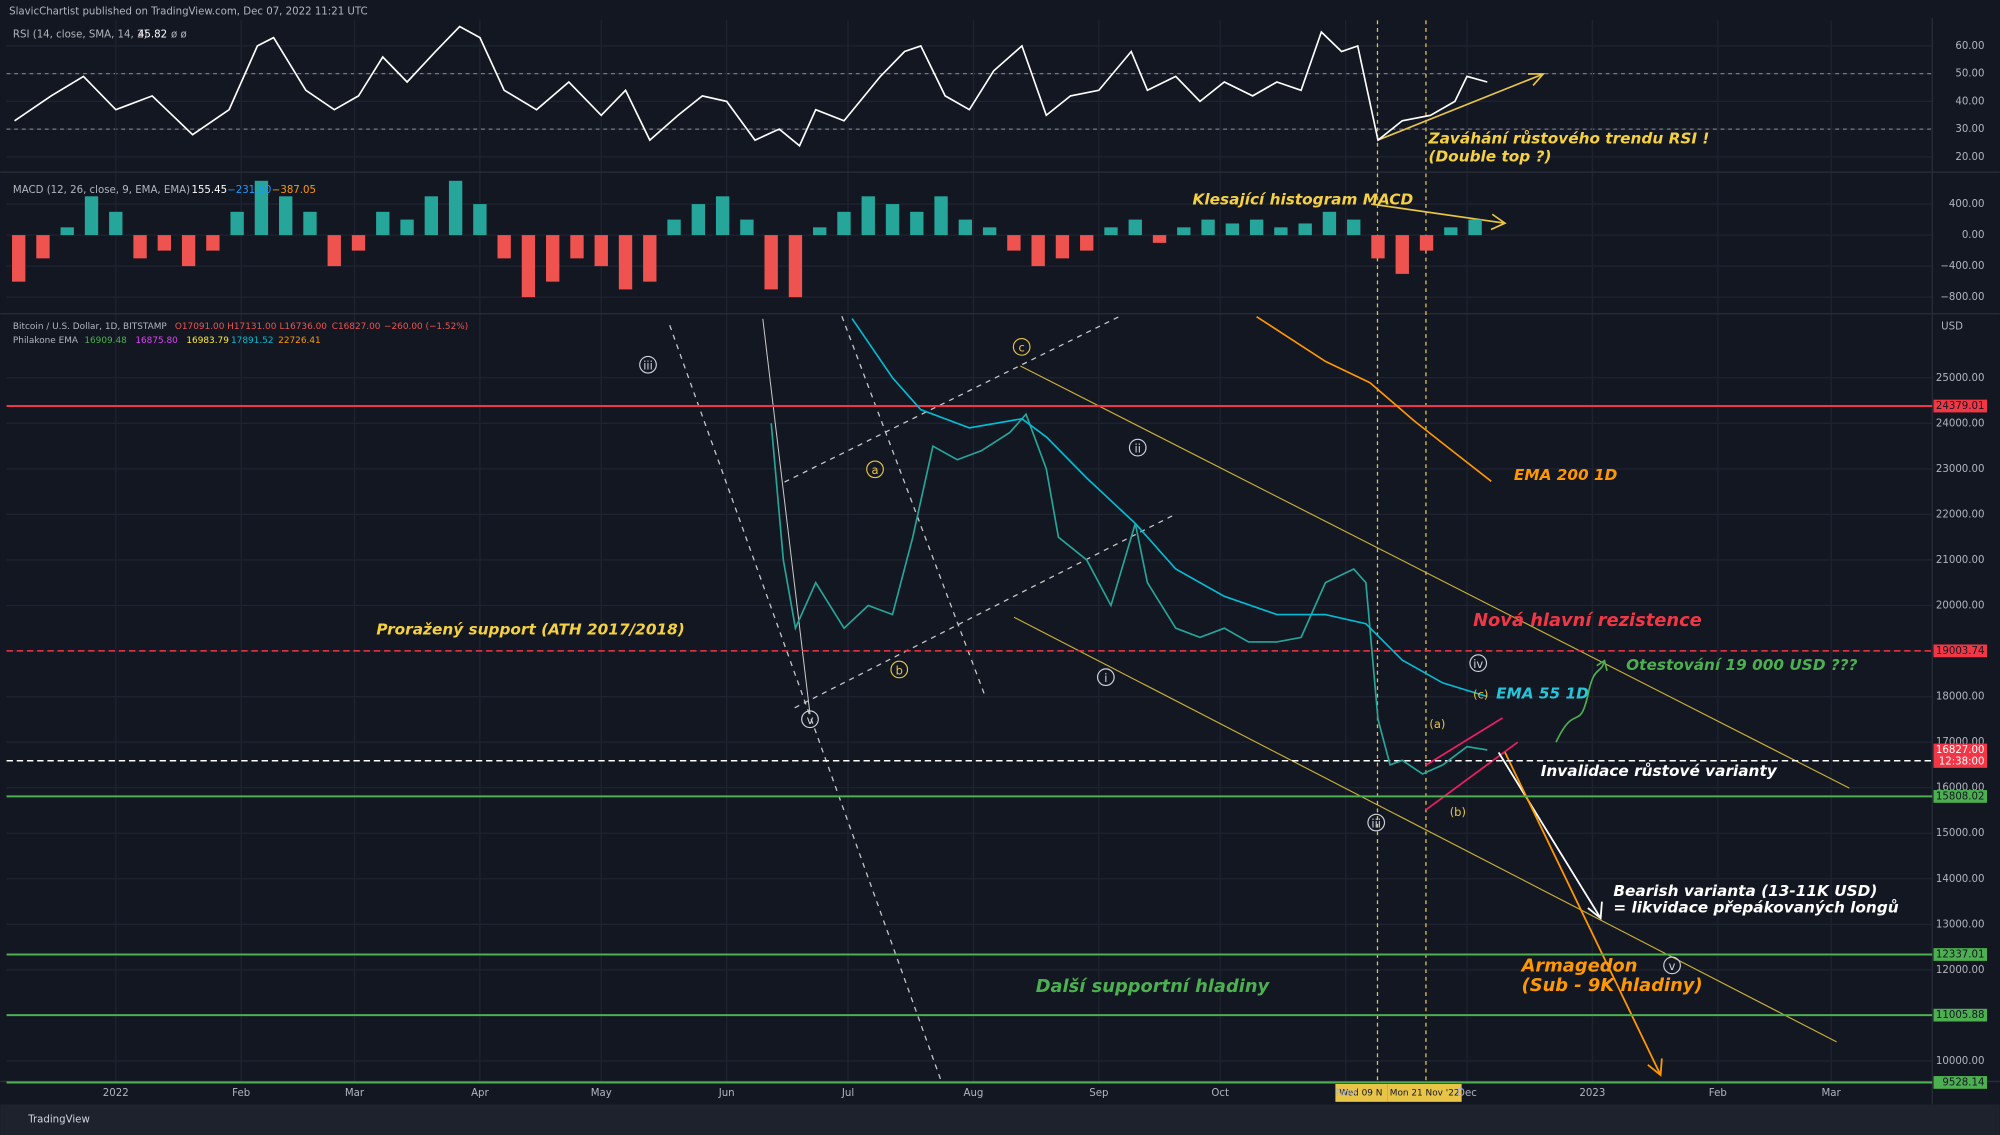 The width and height of the screenshot is (2000, 1135). Describe the element at coordinates (1960, 1015) in the screenshot. I see `level-label: 11005.88` at that location.